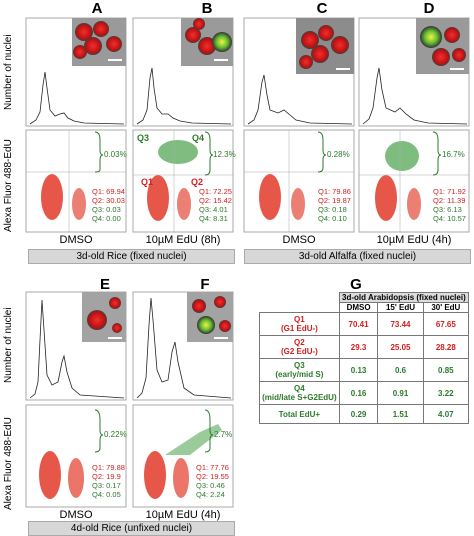 The width and height of the screenshot is (474, 536). I want to click on table-title: 3d-old Arabidopsis (fixed nuclei), so click(404, 297).